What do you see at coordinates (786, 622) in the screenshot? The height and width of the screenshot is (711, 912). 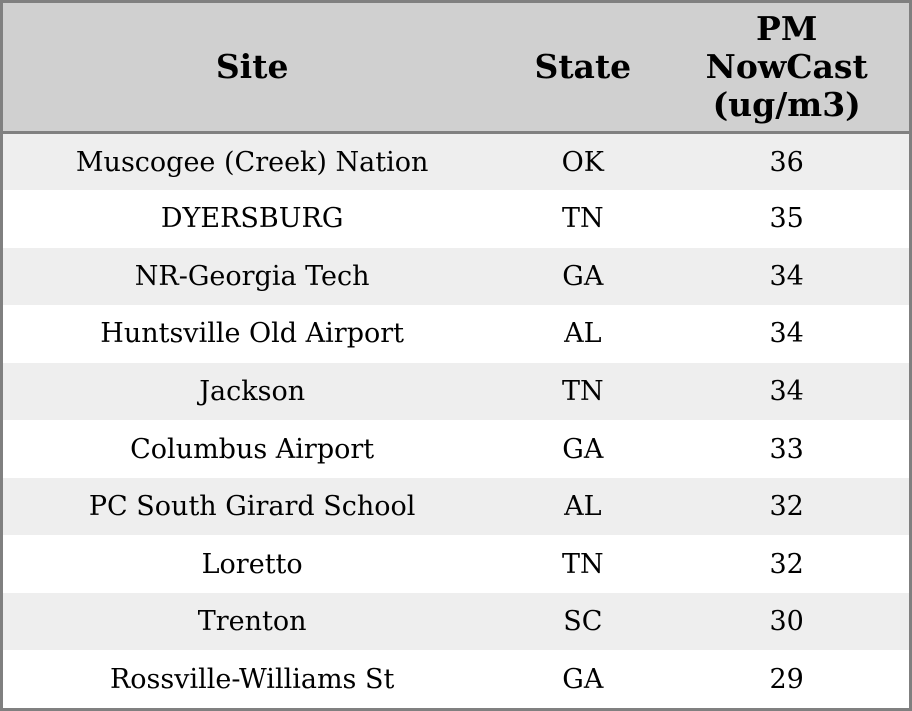 I see `value-cell: 30` at bounding box center [786, 622].